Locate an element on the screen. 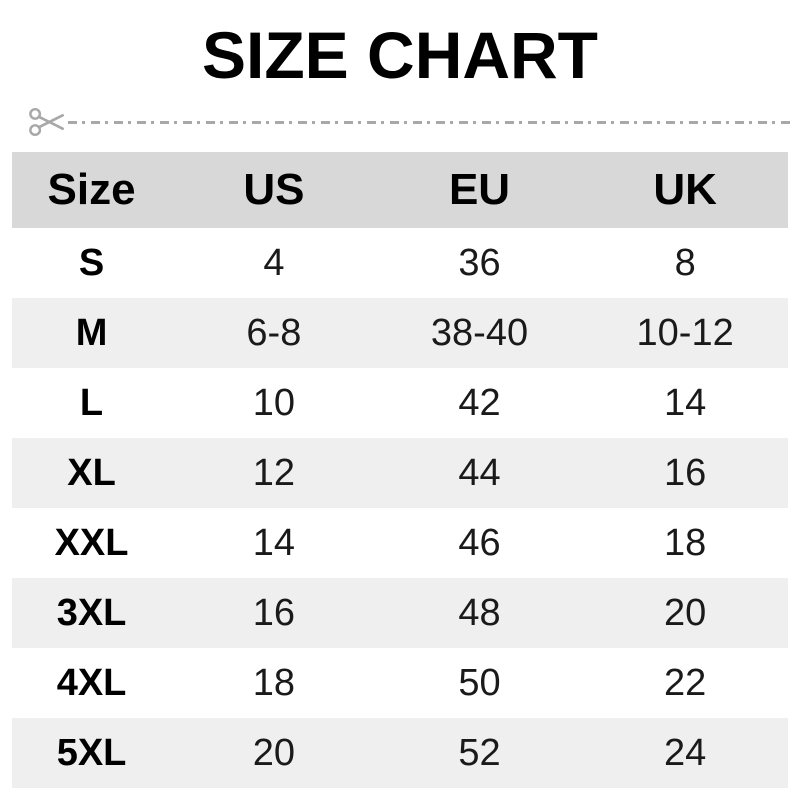 The image size is (800, 800). table-row-l: L 10 42 14 is located at coordinates (400, 403).